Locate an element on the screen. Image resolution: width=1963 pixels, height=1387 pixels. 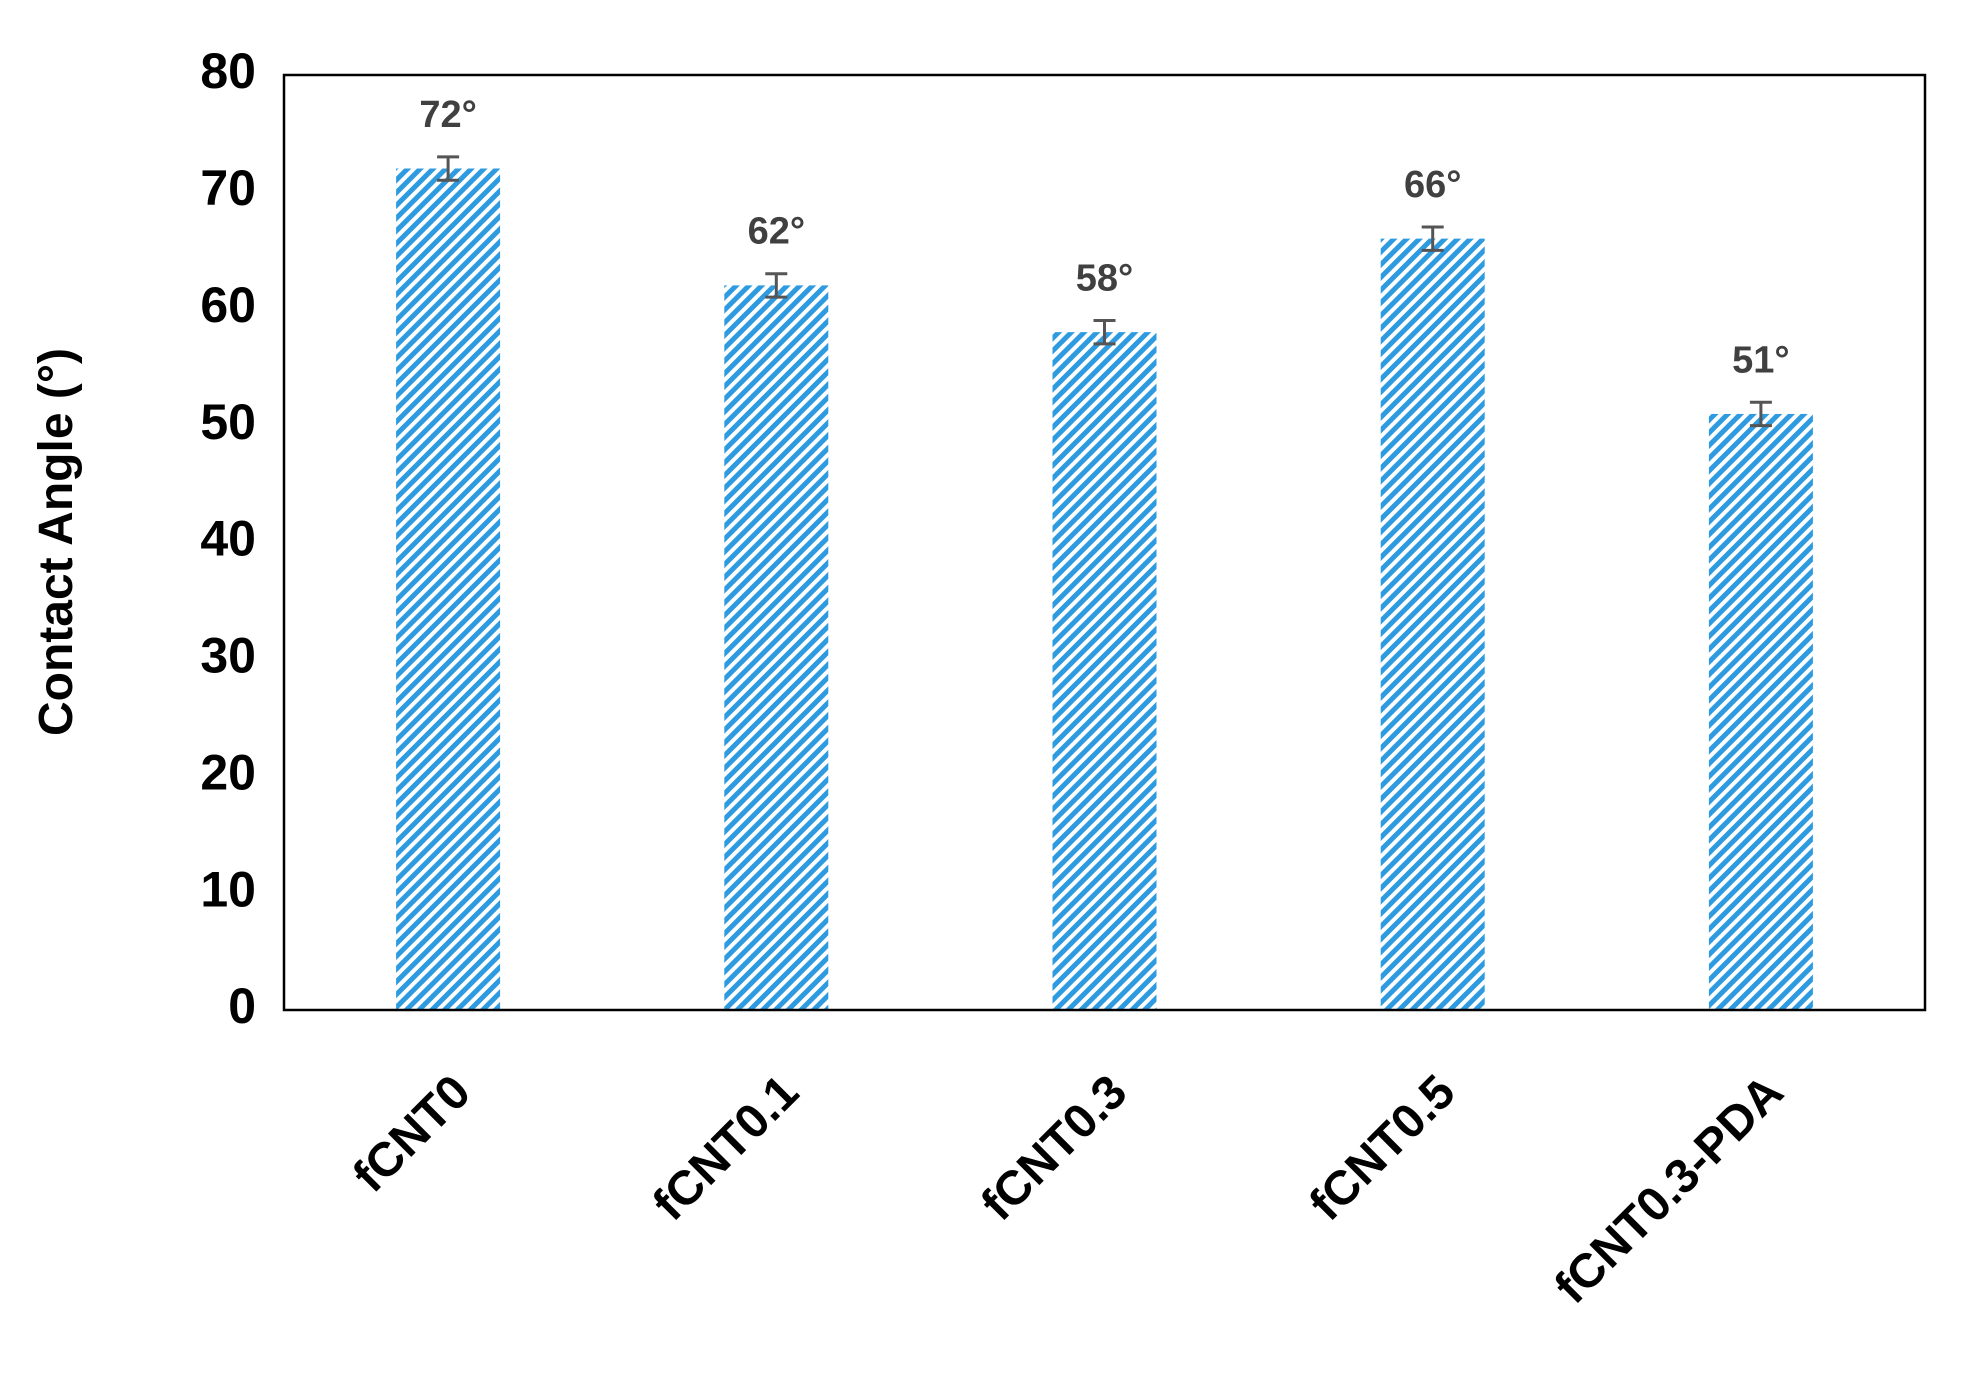
x-tick-label: fCNT0.3-PDA is located at coordinates (1669, 1189).